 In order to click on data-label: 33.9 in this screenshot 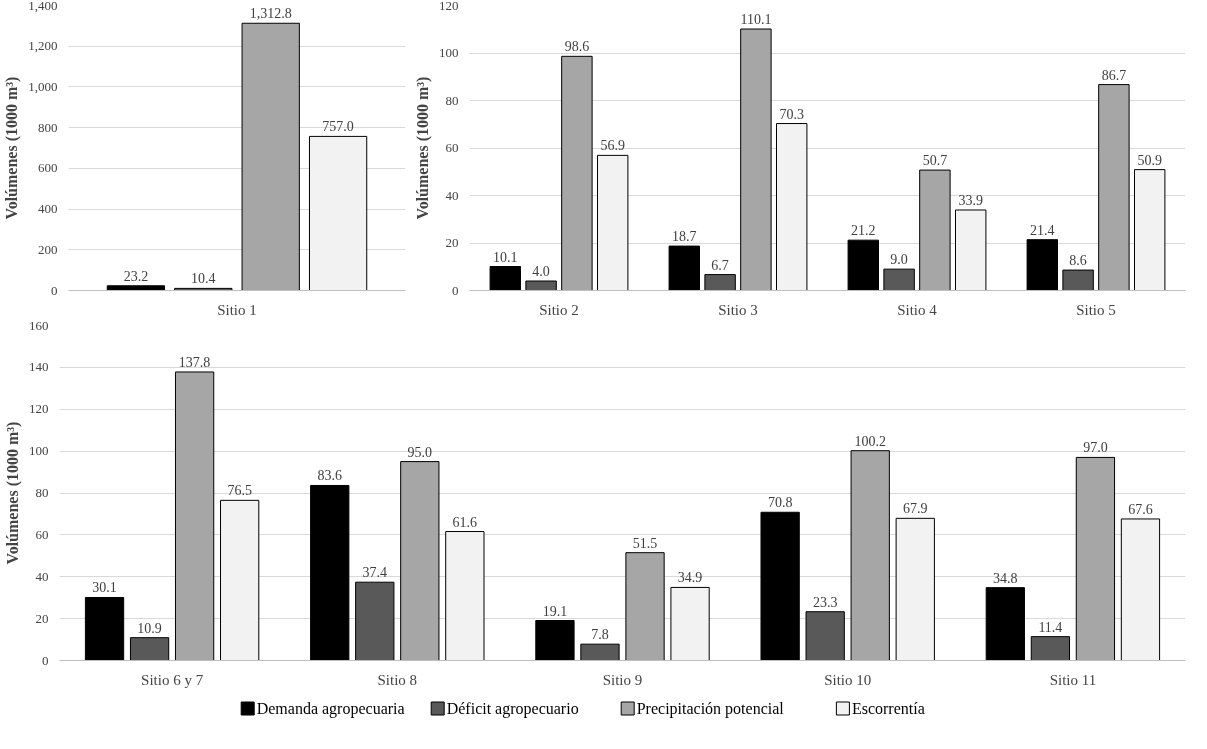, I will do `click(970, 200)`.